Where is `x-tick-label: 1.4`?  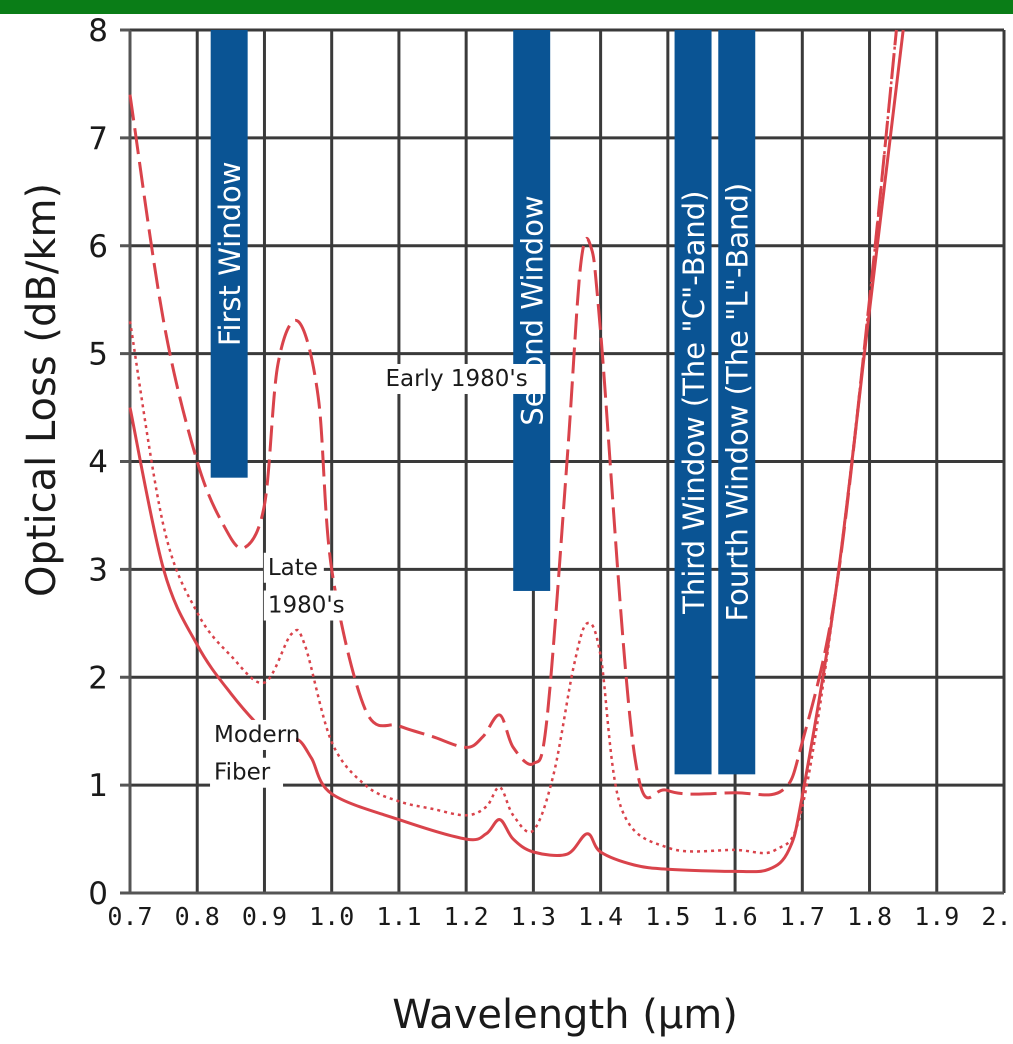
x-tick-label: 1.4 is located at coordinates (600, 916).